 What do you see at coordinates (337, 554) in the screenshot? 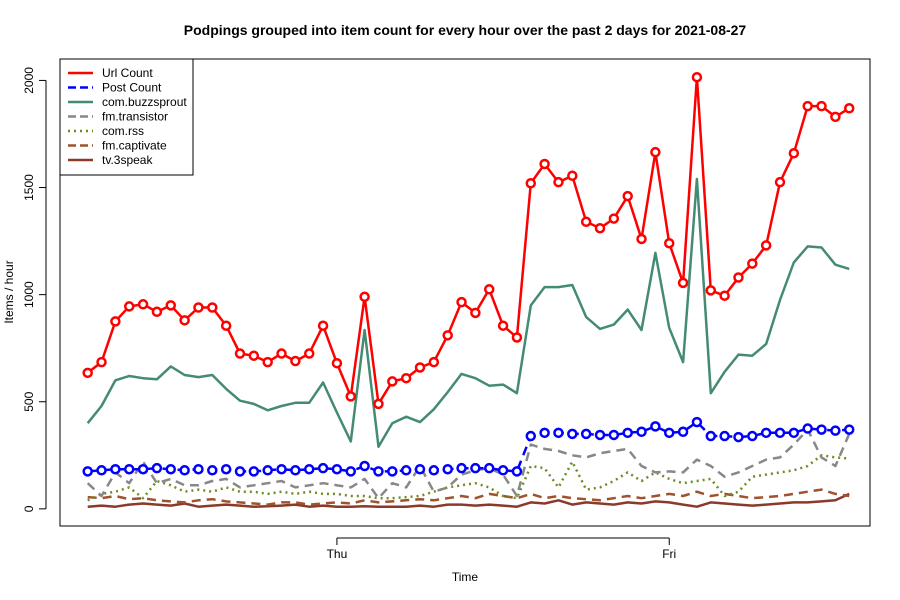
I see `x-tick-label: Thu` at bounding box center [337, 554].